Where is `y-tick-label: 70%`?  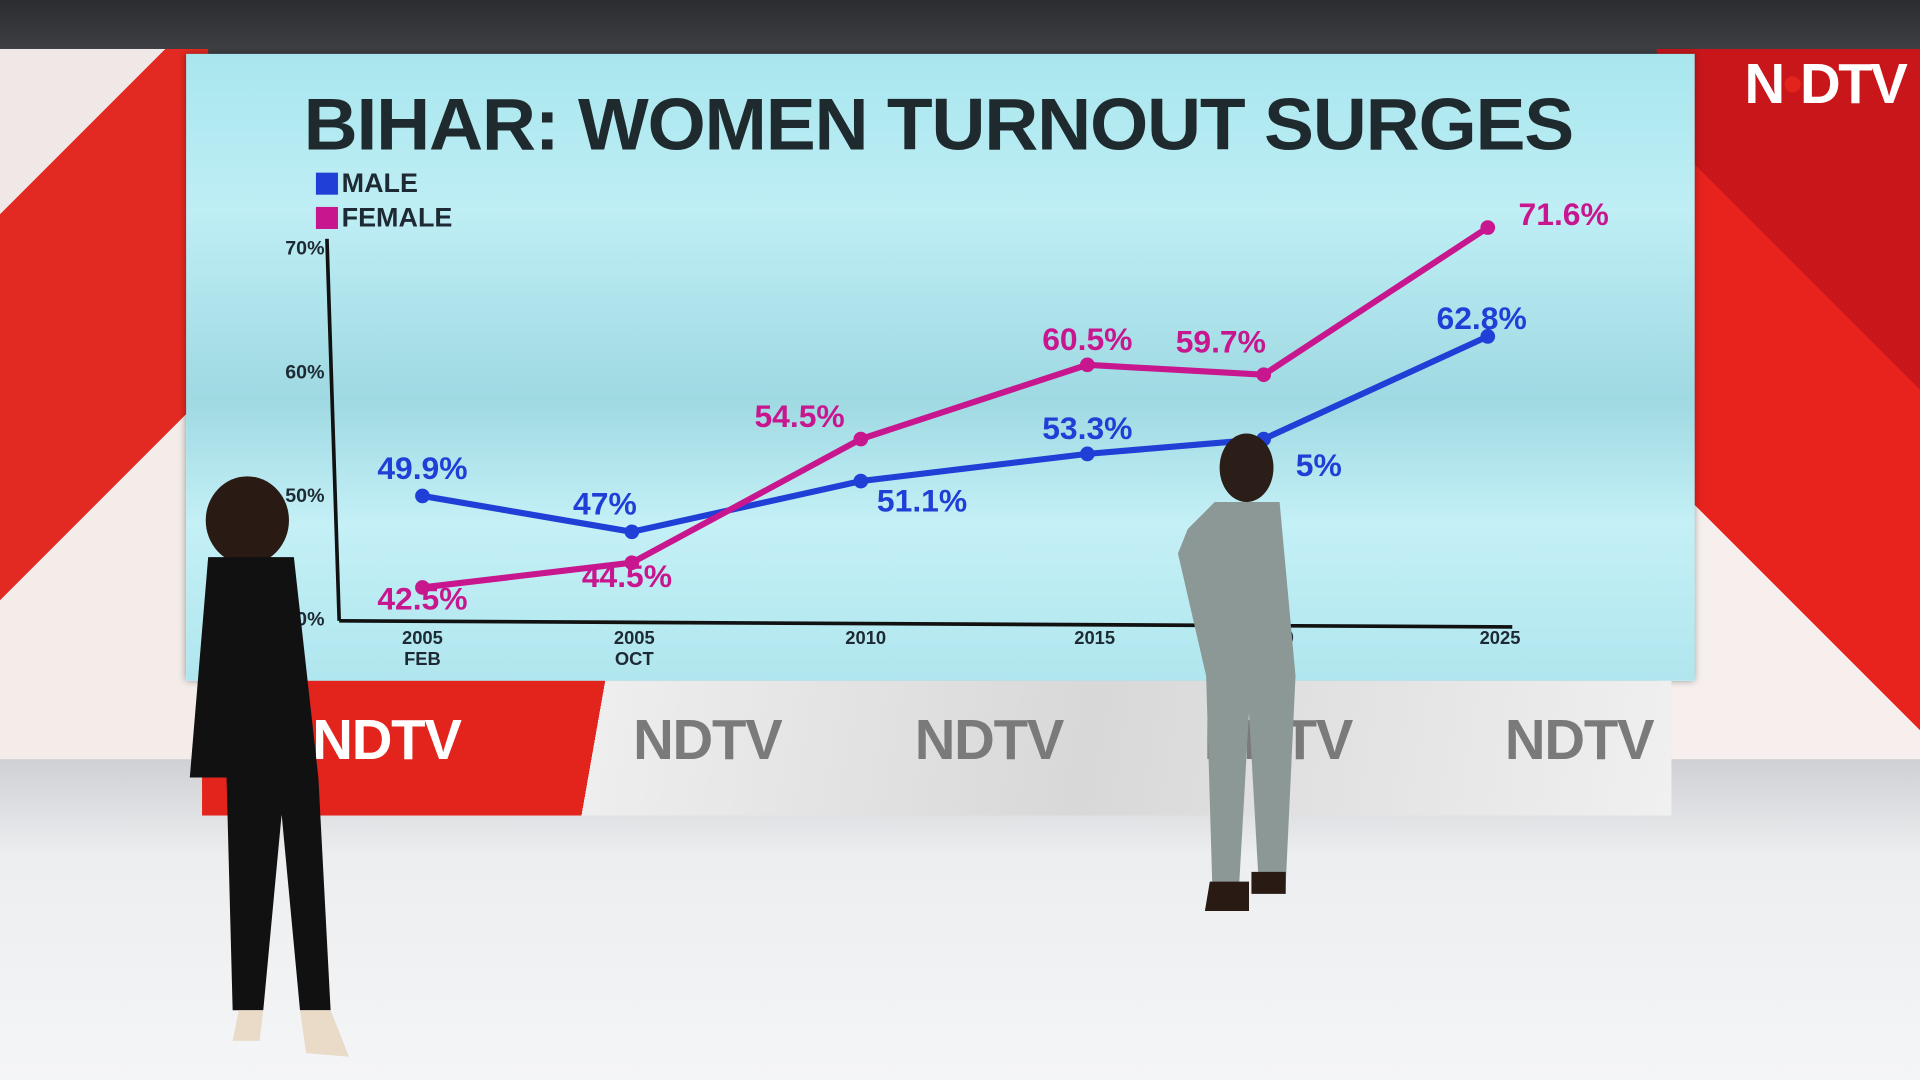 y-tick-label: 70% is located at coordinates (304, 249).